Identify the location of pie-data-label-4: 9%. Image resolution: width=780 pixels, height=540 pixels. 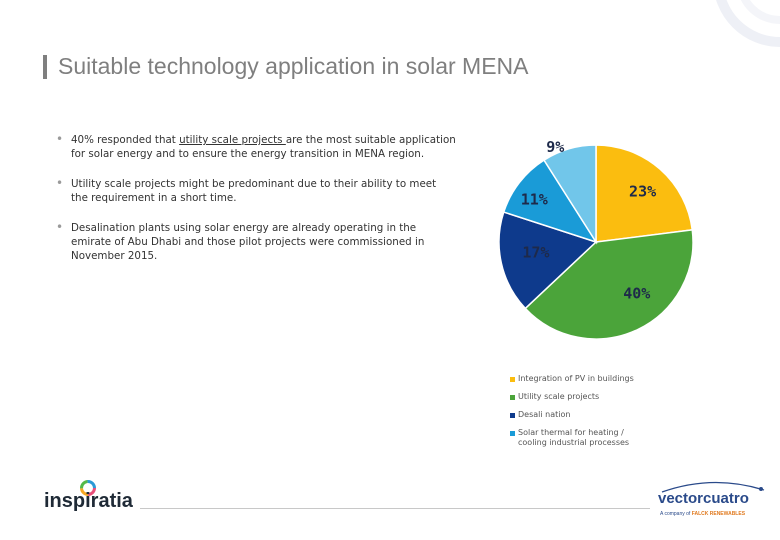
(555, 147).